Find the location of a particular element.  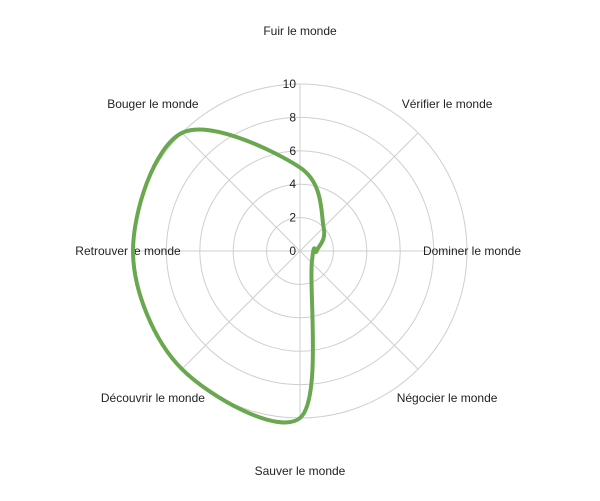

r-tick-label: 0 is located at coordinates (292, 251).